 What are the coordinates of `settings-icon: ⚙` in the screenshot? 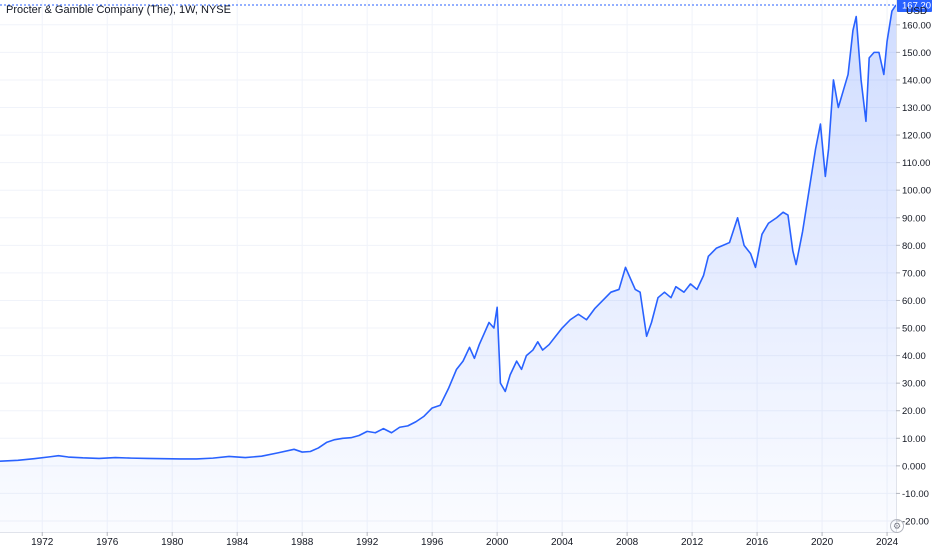 It's located at (897, 526).